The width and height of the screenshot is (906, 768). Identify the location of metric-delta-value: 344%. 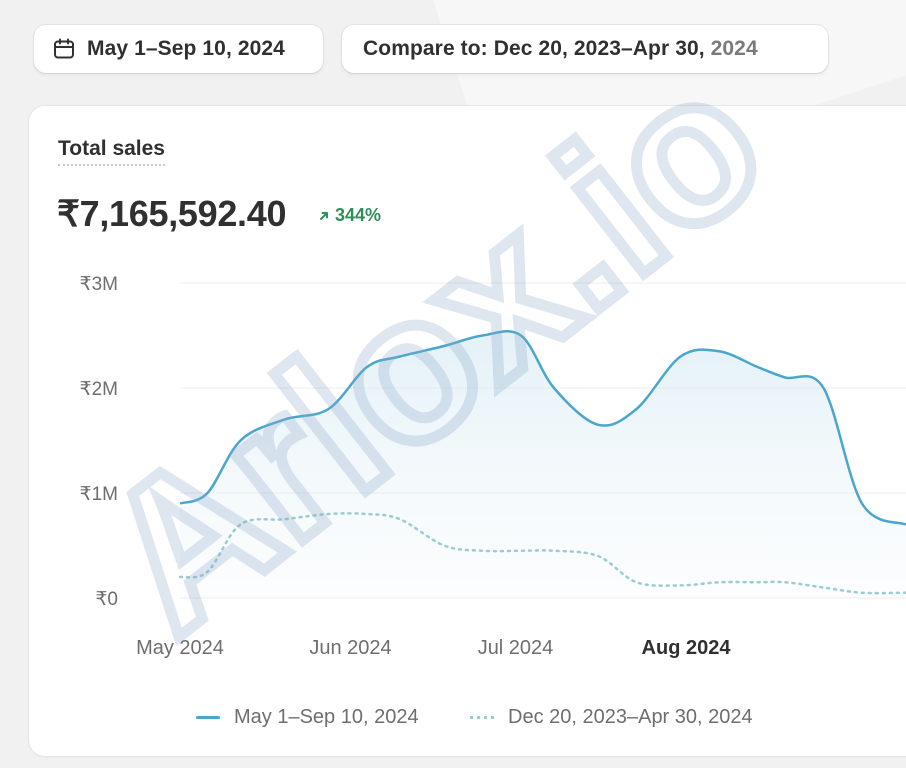
(358, 215).